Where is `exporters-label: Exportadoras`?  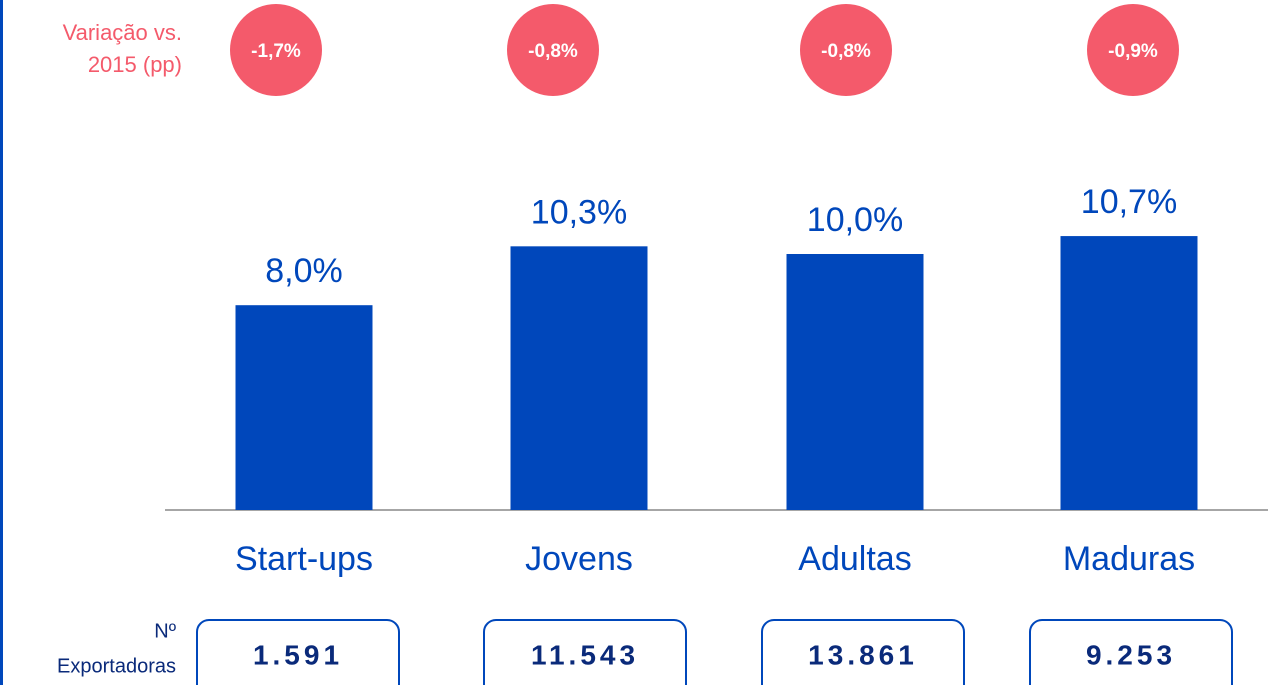
exporters-label: Exportadoras is located at coordinates (116, 666).